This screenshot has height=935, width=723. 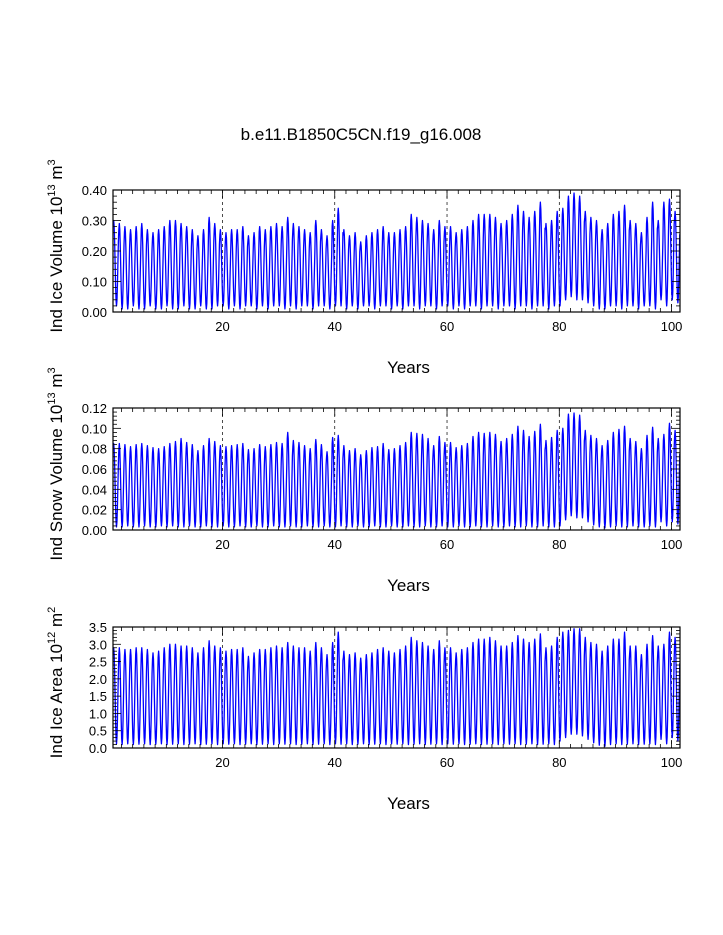 I want to click on series-line-ice-area, so click(x=396, y=687).